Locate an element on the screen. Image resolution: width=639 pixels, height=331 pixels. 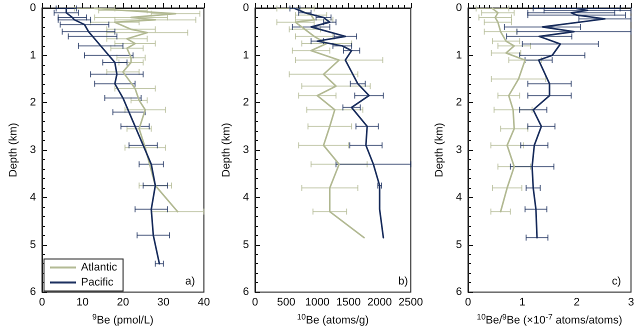
x-tick-label: 20 is located at coordinates (123, 302).